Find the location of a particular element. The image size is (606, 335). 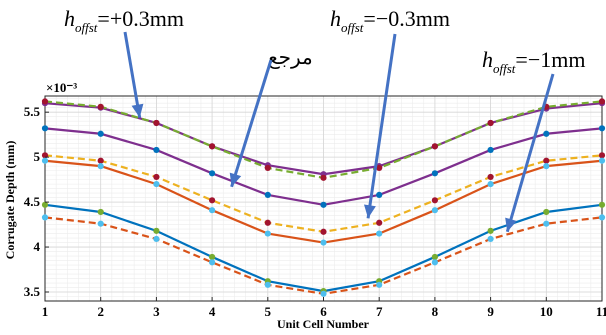

y-tick-labels: 3.5 4 4.5 5 5.5 is located at coordinates (36, 201).